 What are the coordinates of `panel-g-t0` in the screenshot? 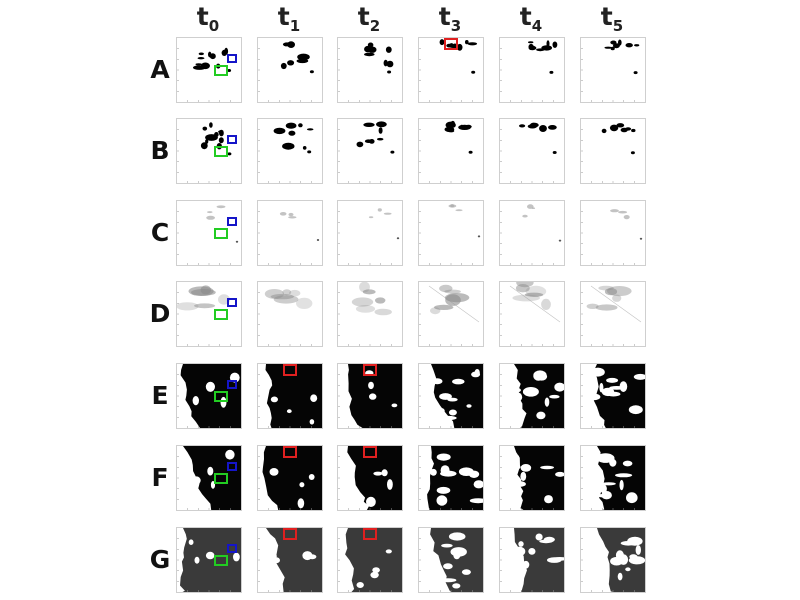 It's located at (209, 560).